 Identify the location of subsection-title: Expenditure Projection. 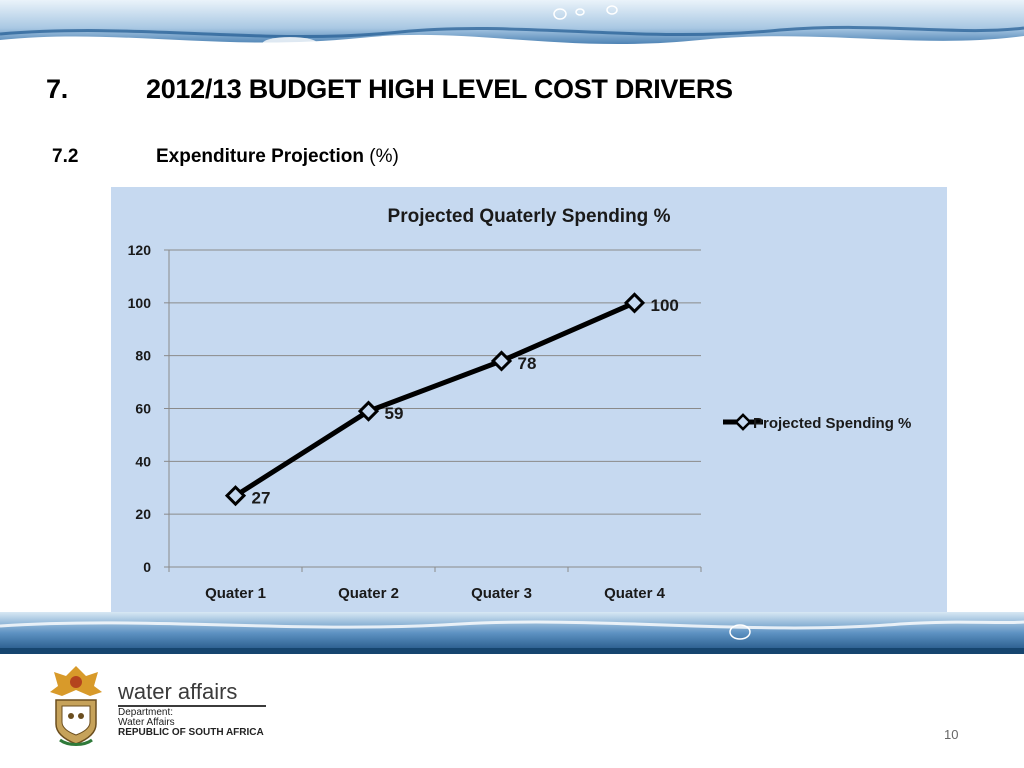
(260, 156).